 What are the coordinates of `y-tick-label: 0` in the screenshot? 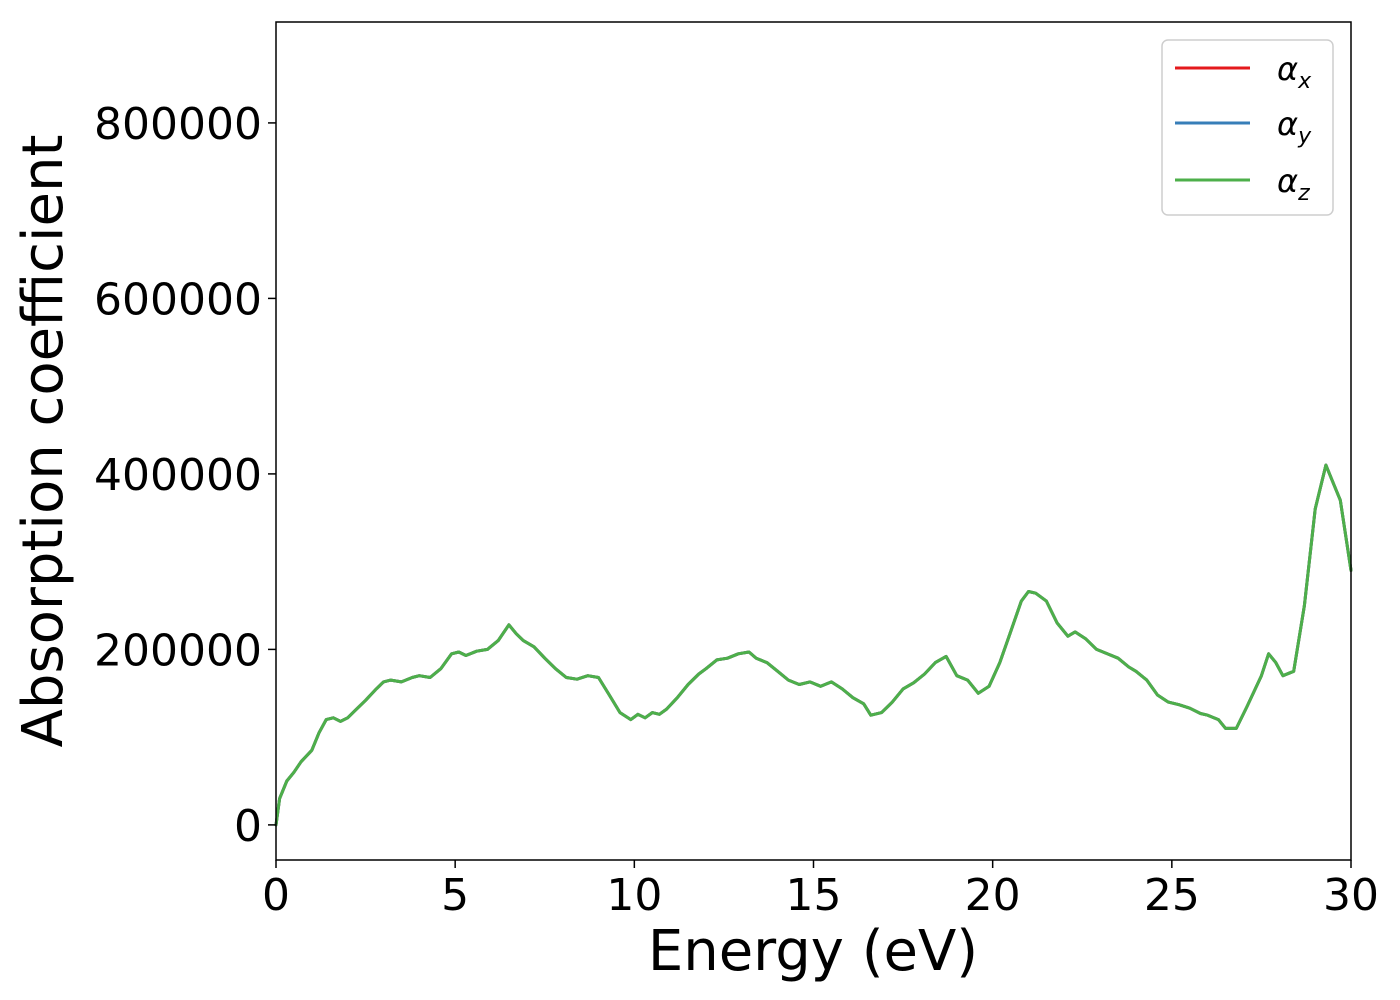 It's located at (248, 826).